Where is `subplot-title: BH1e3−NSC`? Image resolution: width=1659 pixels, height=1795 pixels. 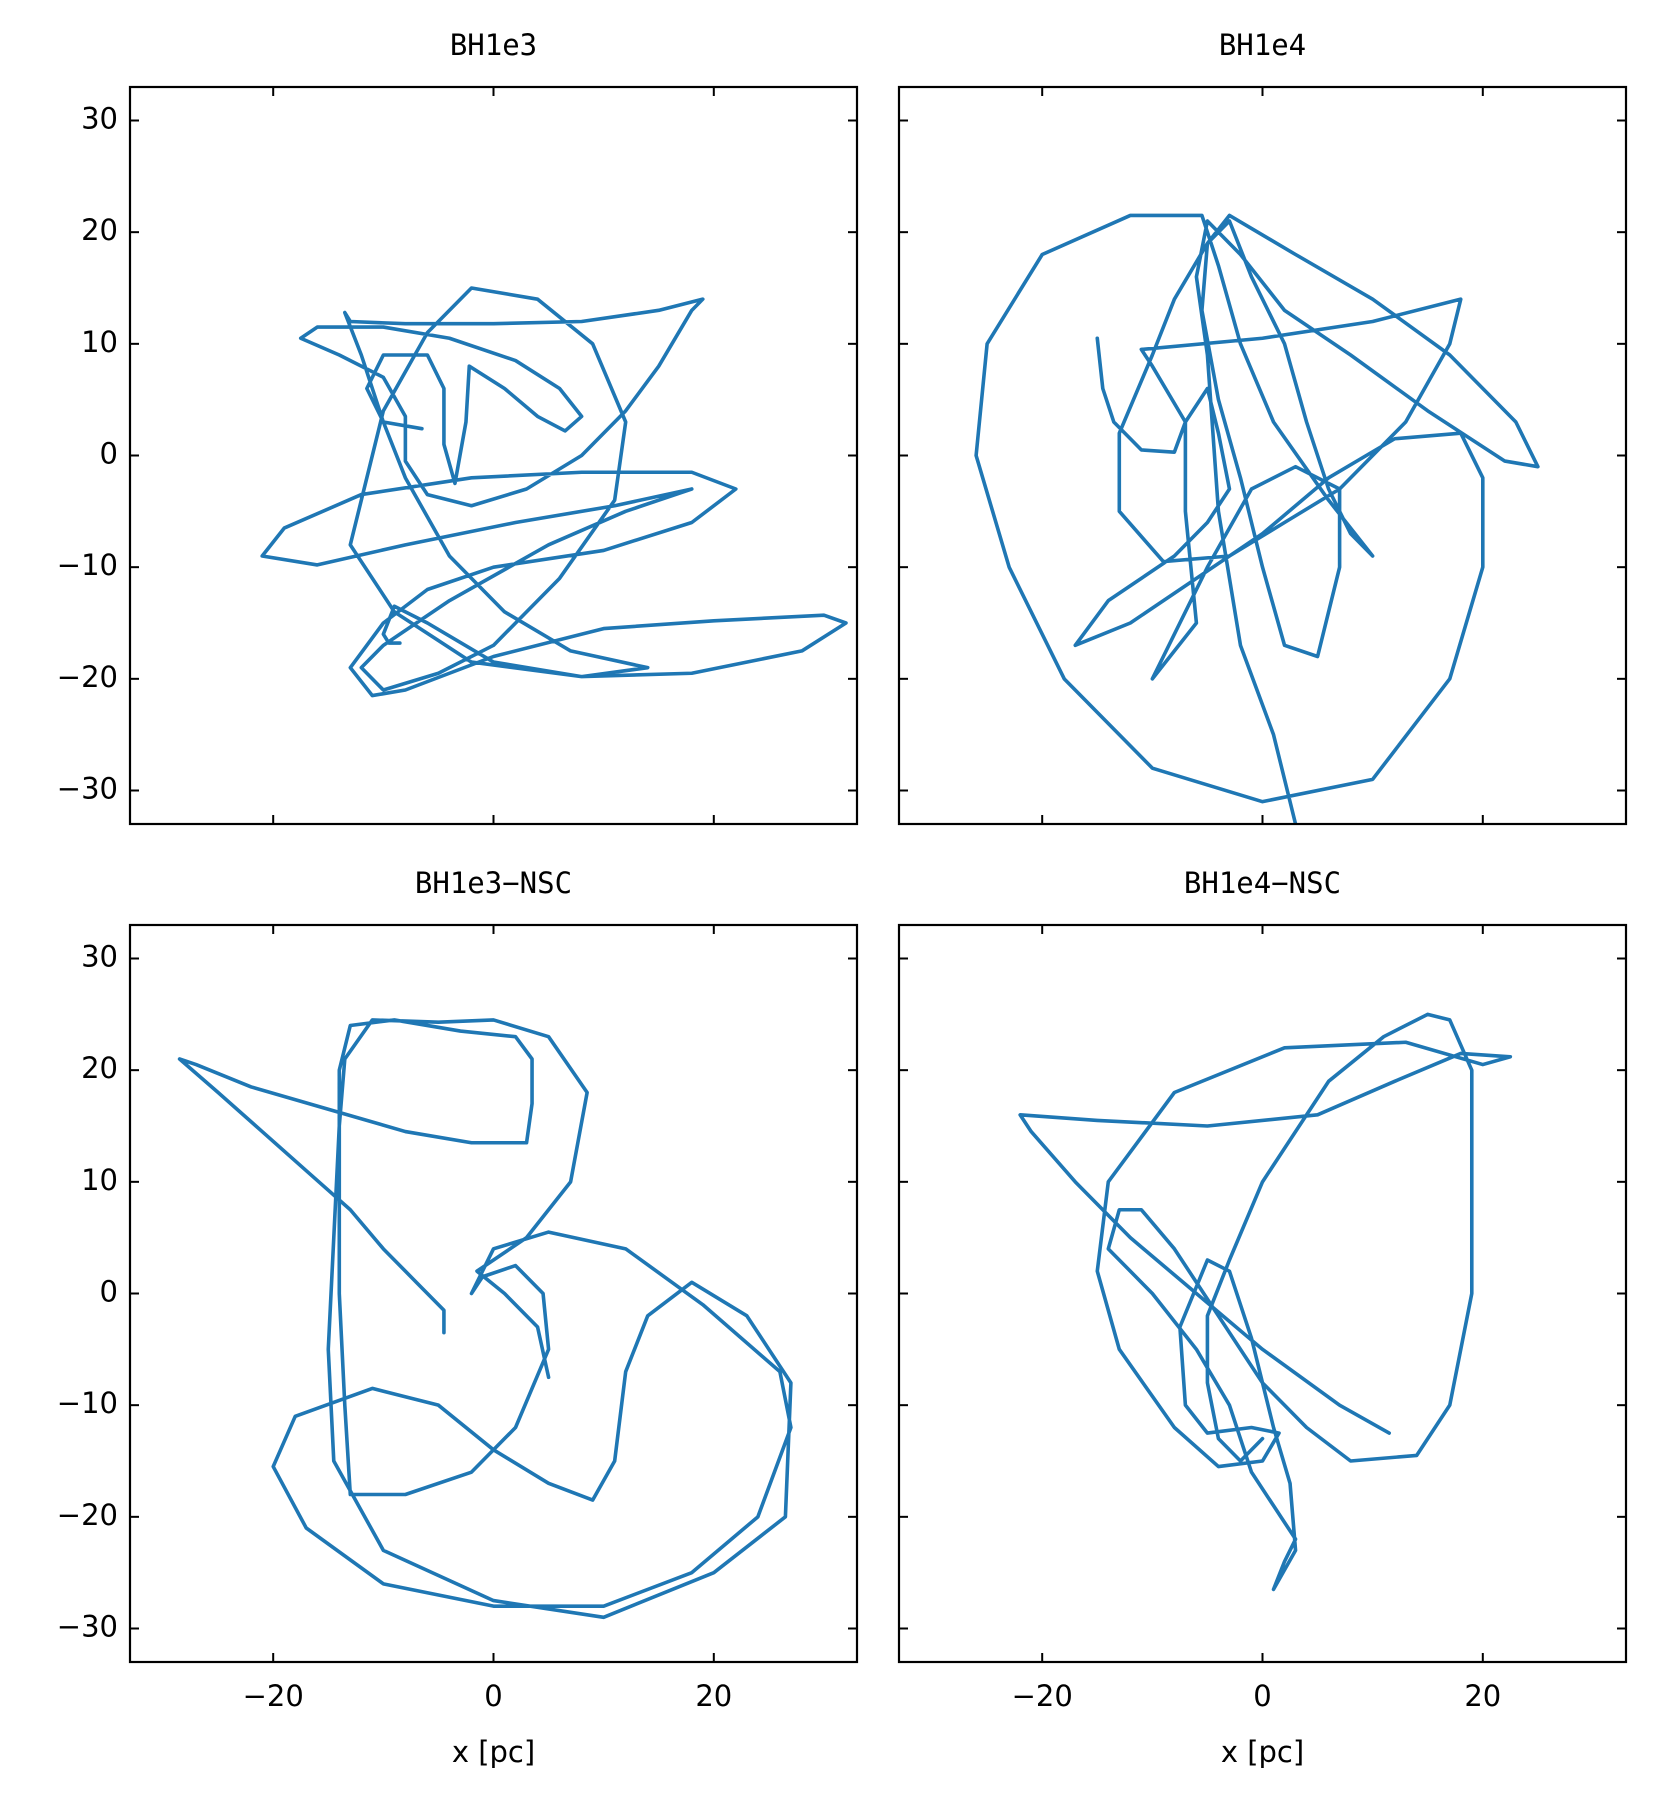 subplot-title: BH1e3−NSC is located at coordinates (493, 883).